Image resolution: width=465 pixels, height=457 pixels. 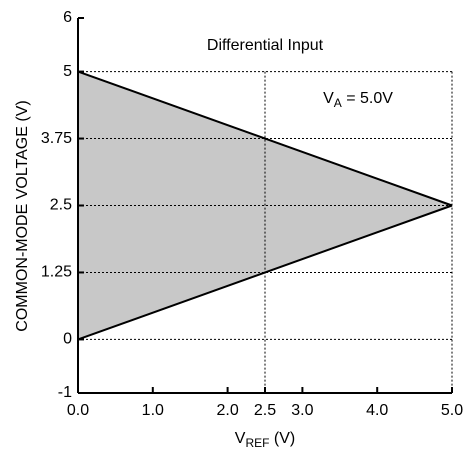 I want to click on va-annotation-rest: = 5.0V, so click(x=367, y=98).